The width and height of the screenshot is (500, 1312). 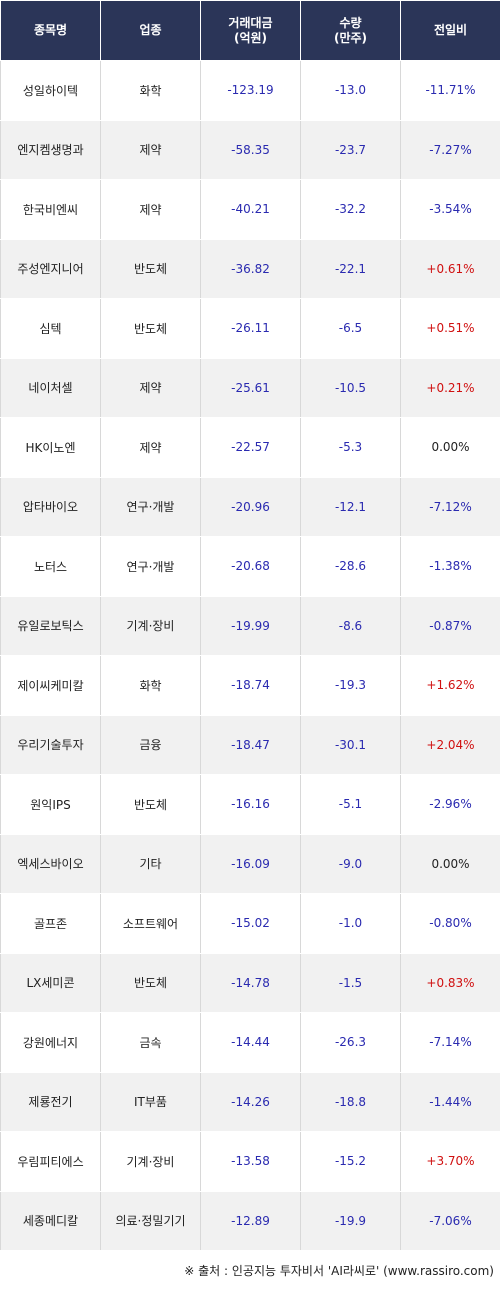 I want to click on change-cell: -7.14%, so click(x=450, y=1042).